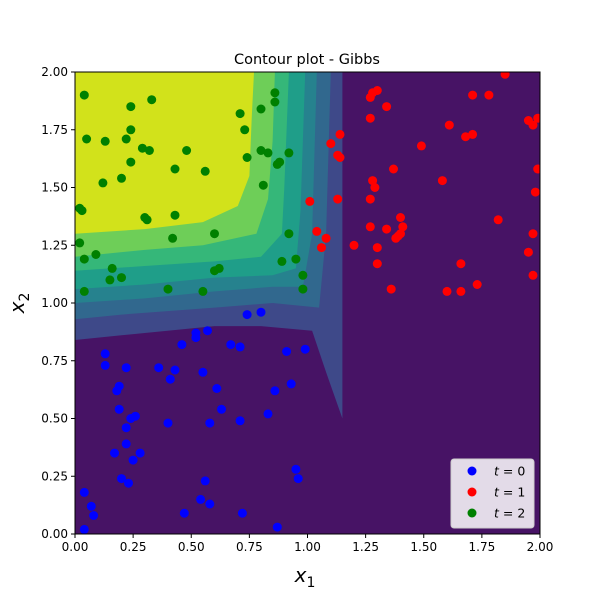 This screenshot has width=600, height=600. What do you see at coordinates (54, 188) in the screenshot?
I see `y-tick-label: 1.50` at bounding box center [54, 188].